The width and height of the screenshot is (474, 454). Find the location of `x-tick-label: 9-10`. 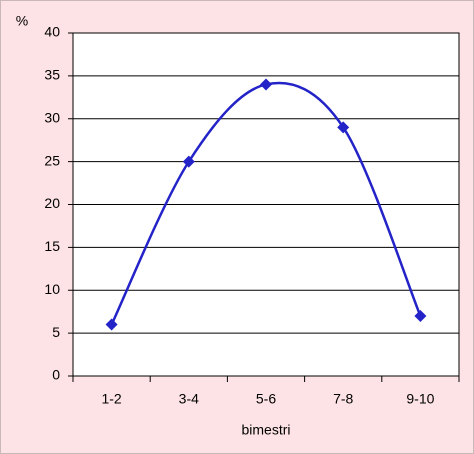

x-tick-label: 9-10 is located at coordinates (420, 399).